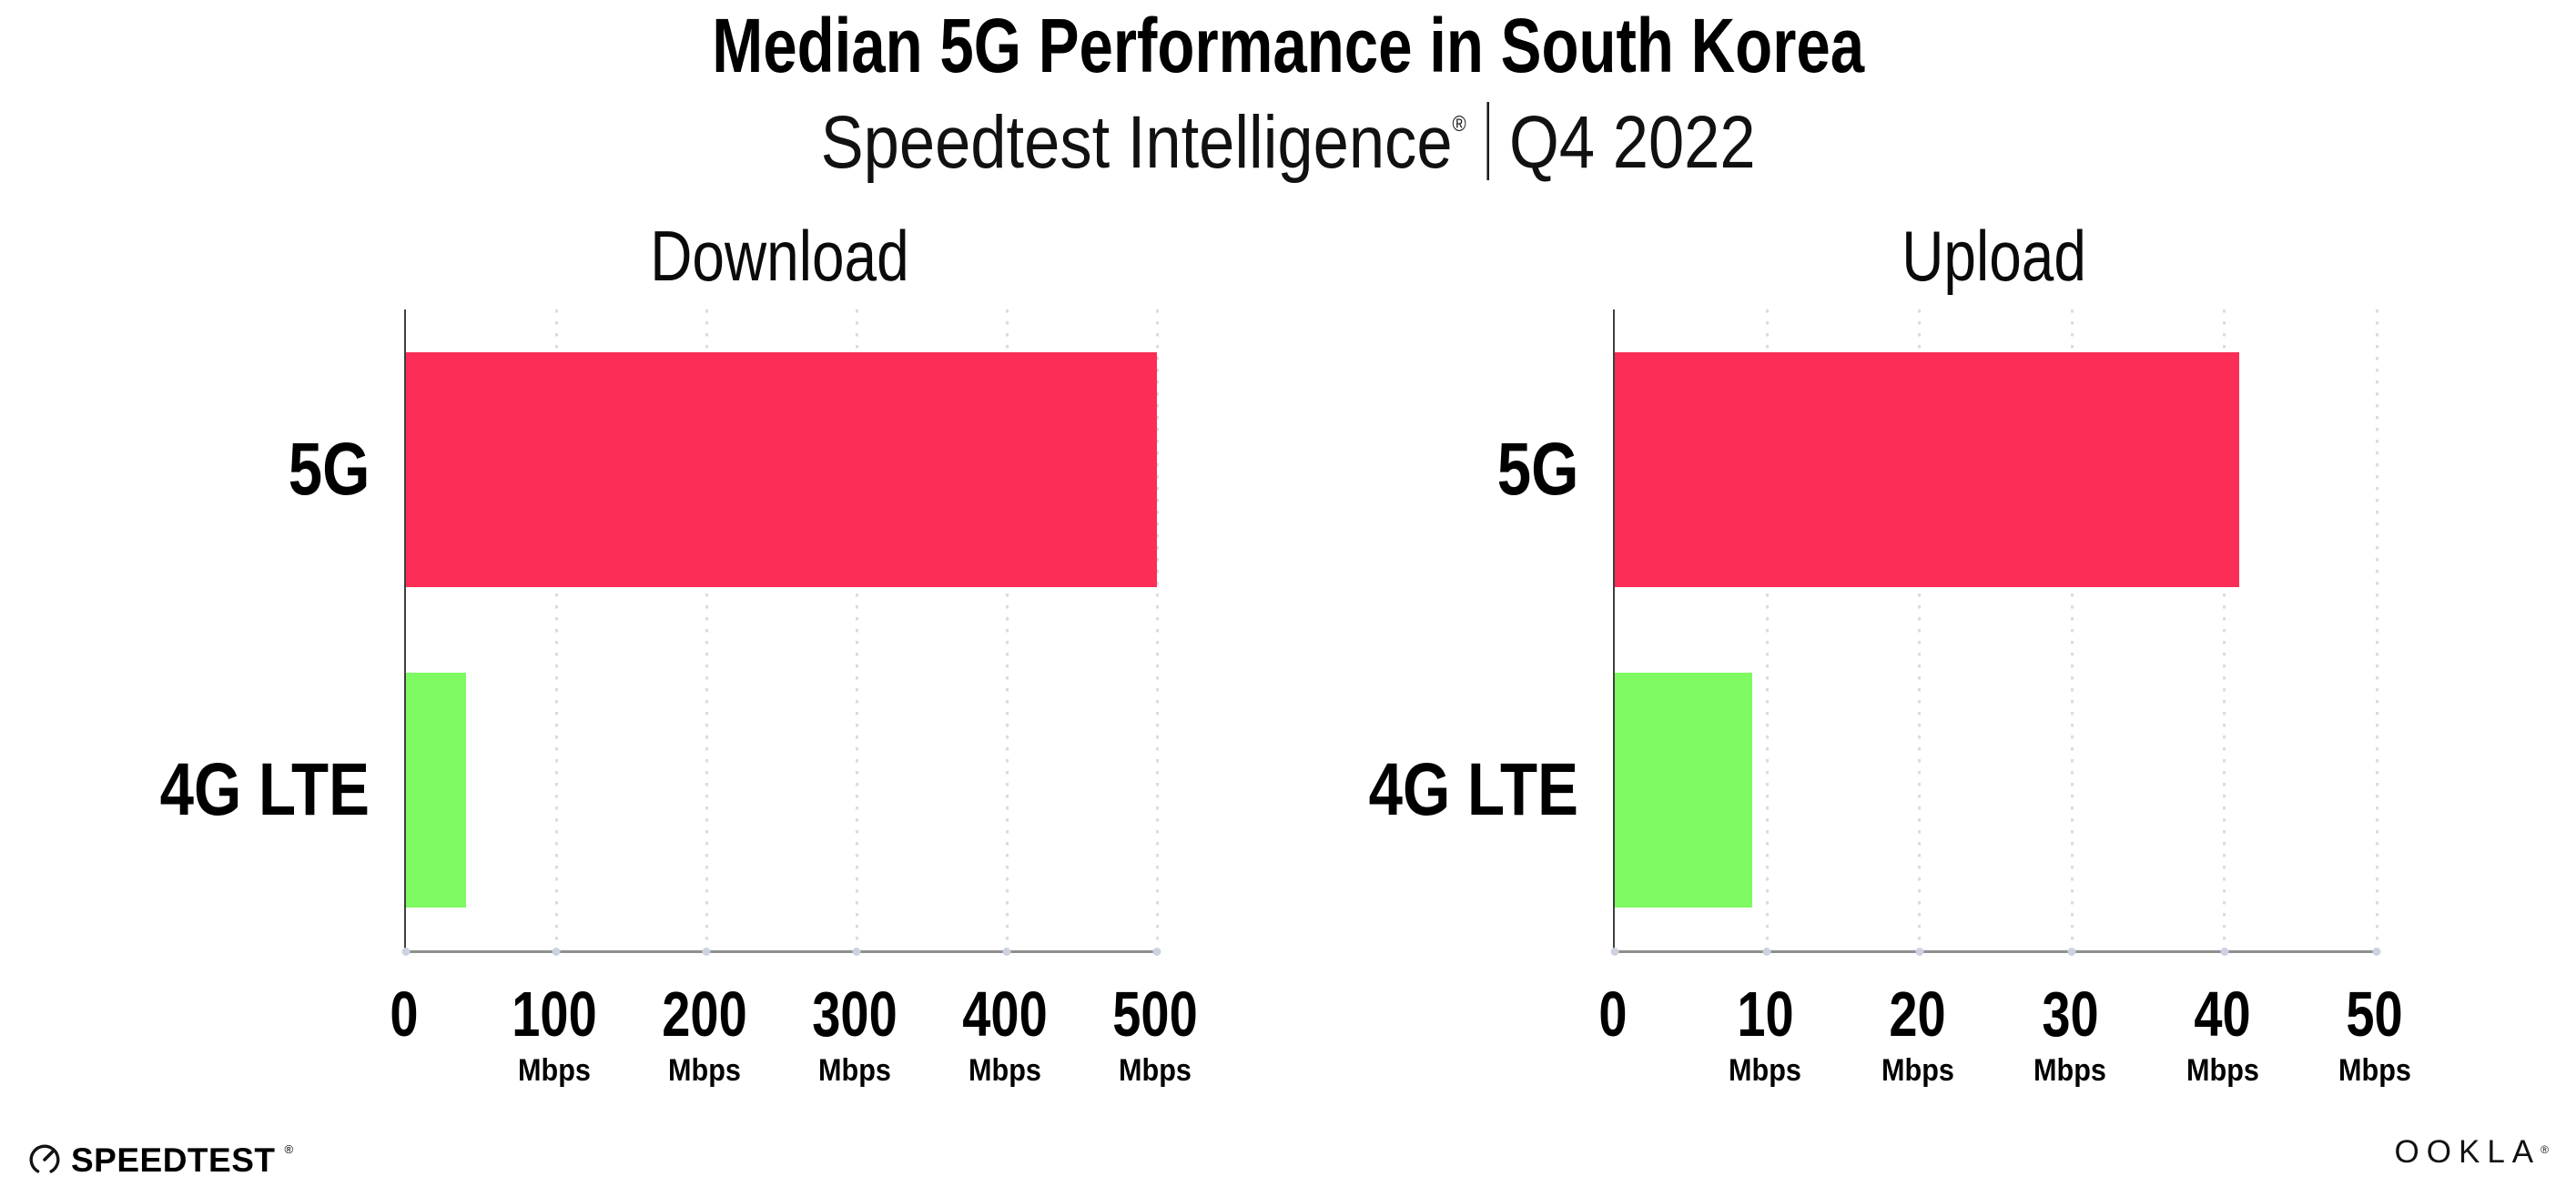  What do you see at coordinates (1994, 256) in the screenshot?
I see `upload-chart-title: Upload` at bounding box center [1994, 256].